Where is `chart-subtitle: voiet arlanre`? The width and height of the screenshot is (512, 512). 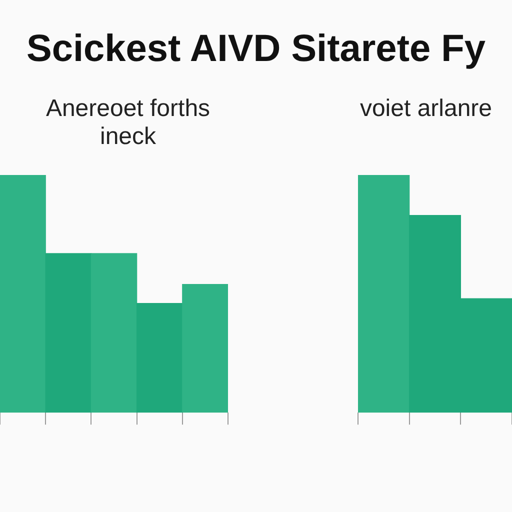
chart-subtitle: voiet arlanre is located at coordinates (426, 109).